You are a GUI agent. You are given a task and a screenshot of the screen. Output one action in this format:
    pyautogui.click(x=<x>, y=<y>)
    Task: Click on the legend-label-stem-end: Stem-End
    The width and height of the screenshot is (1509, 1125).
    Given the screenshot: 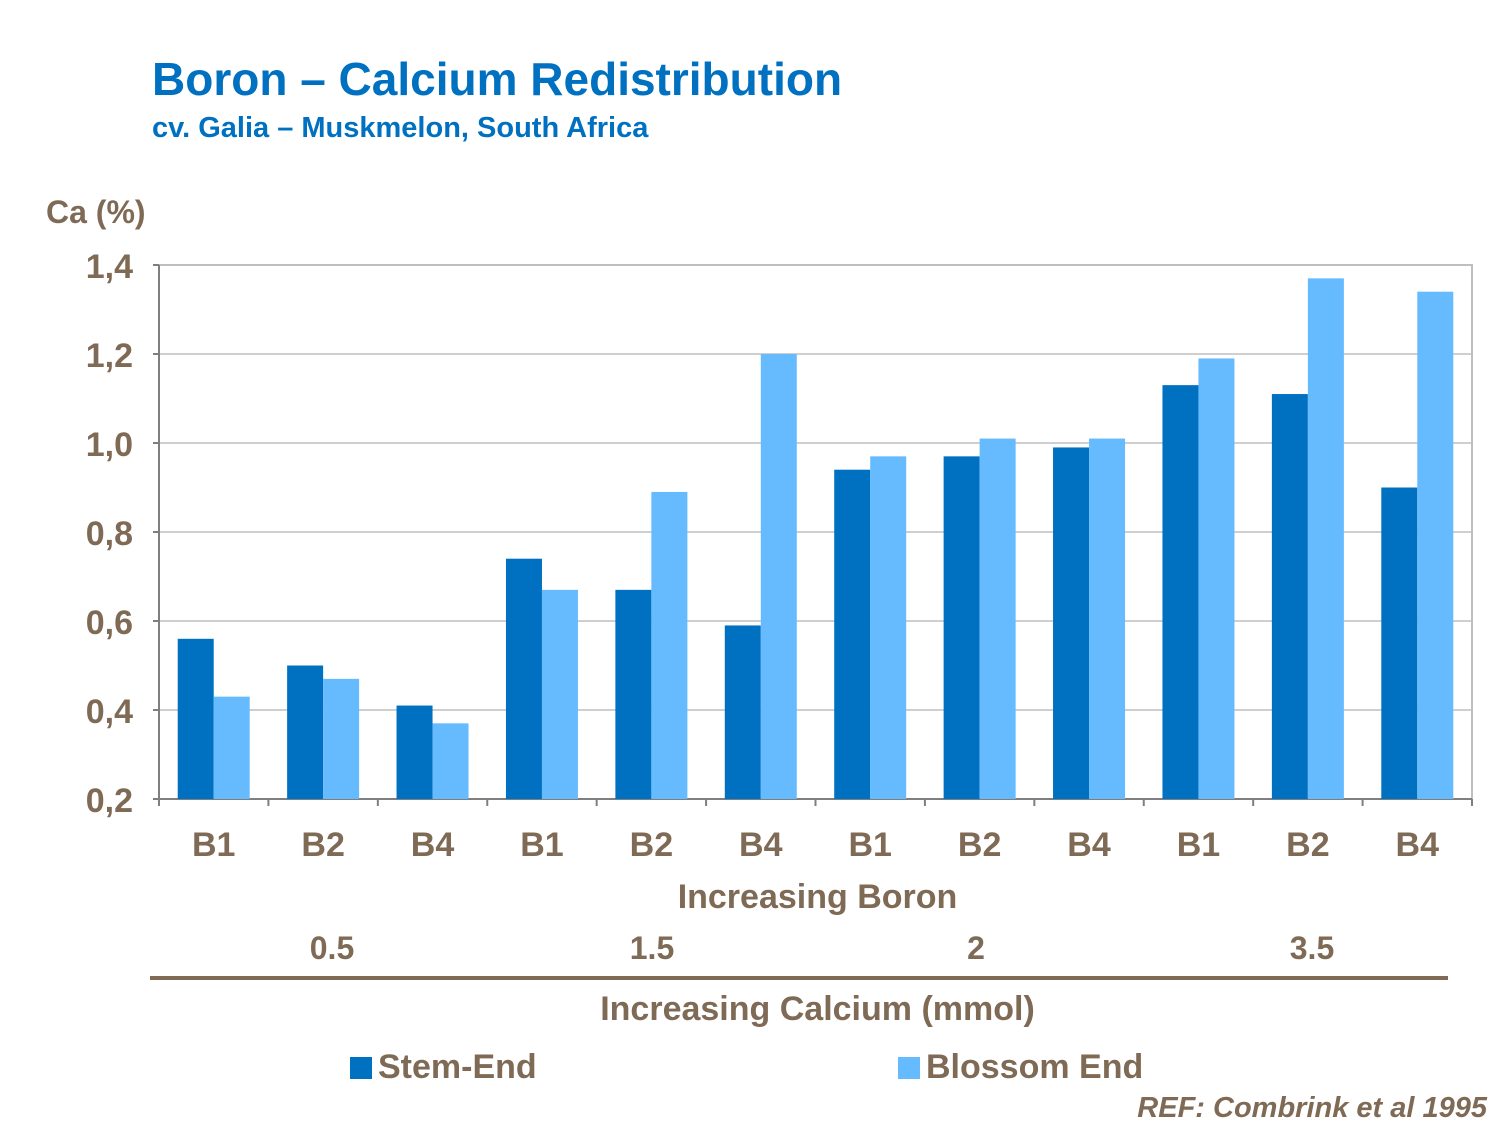 What is the action you would take?
    pyautogui.click(x=457, y=1067)
    